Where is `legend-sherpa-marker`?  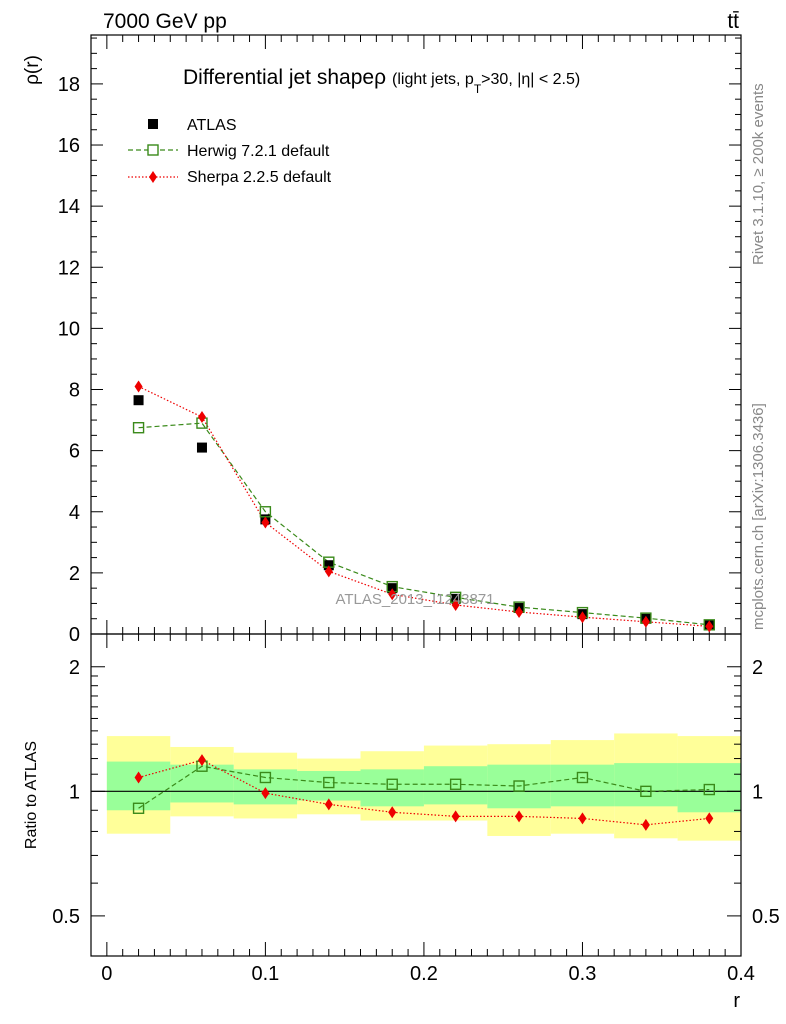 legend-sherpa-marker is located at coordinates (153, 177).